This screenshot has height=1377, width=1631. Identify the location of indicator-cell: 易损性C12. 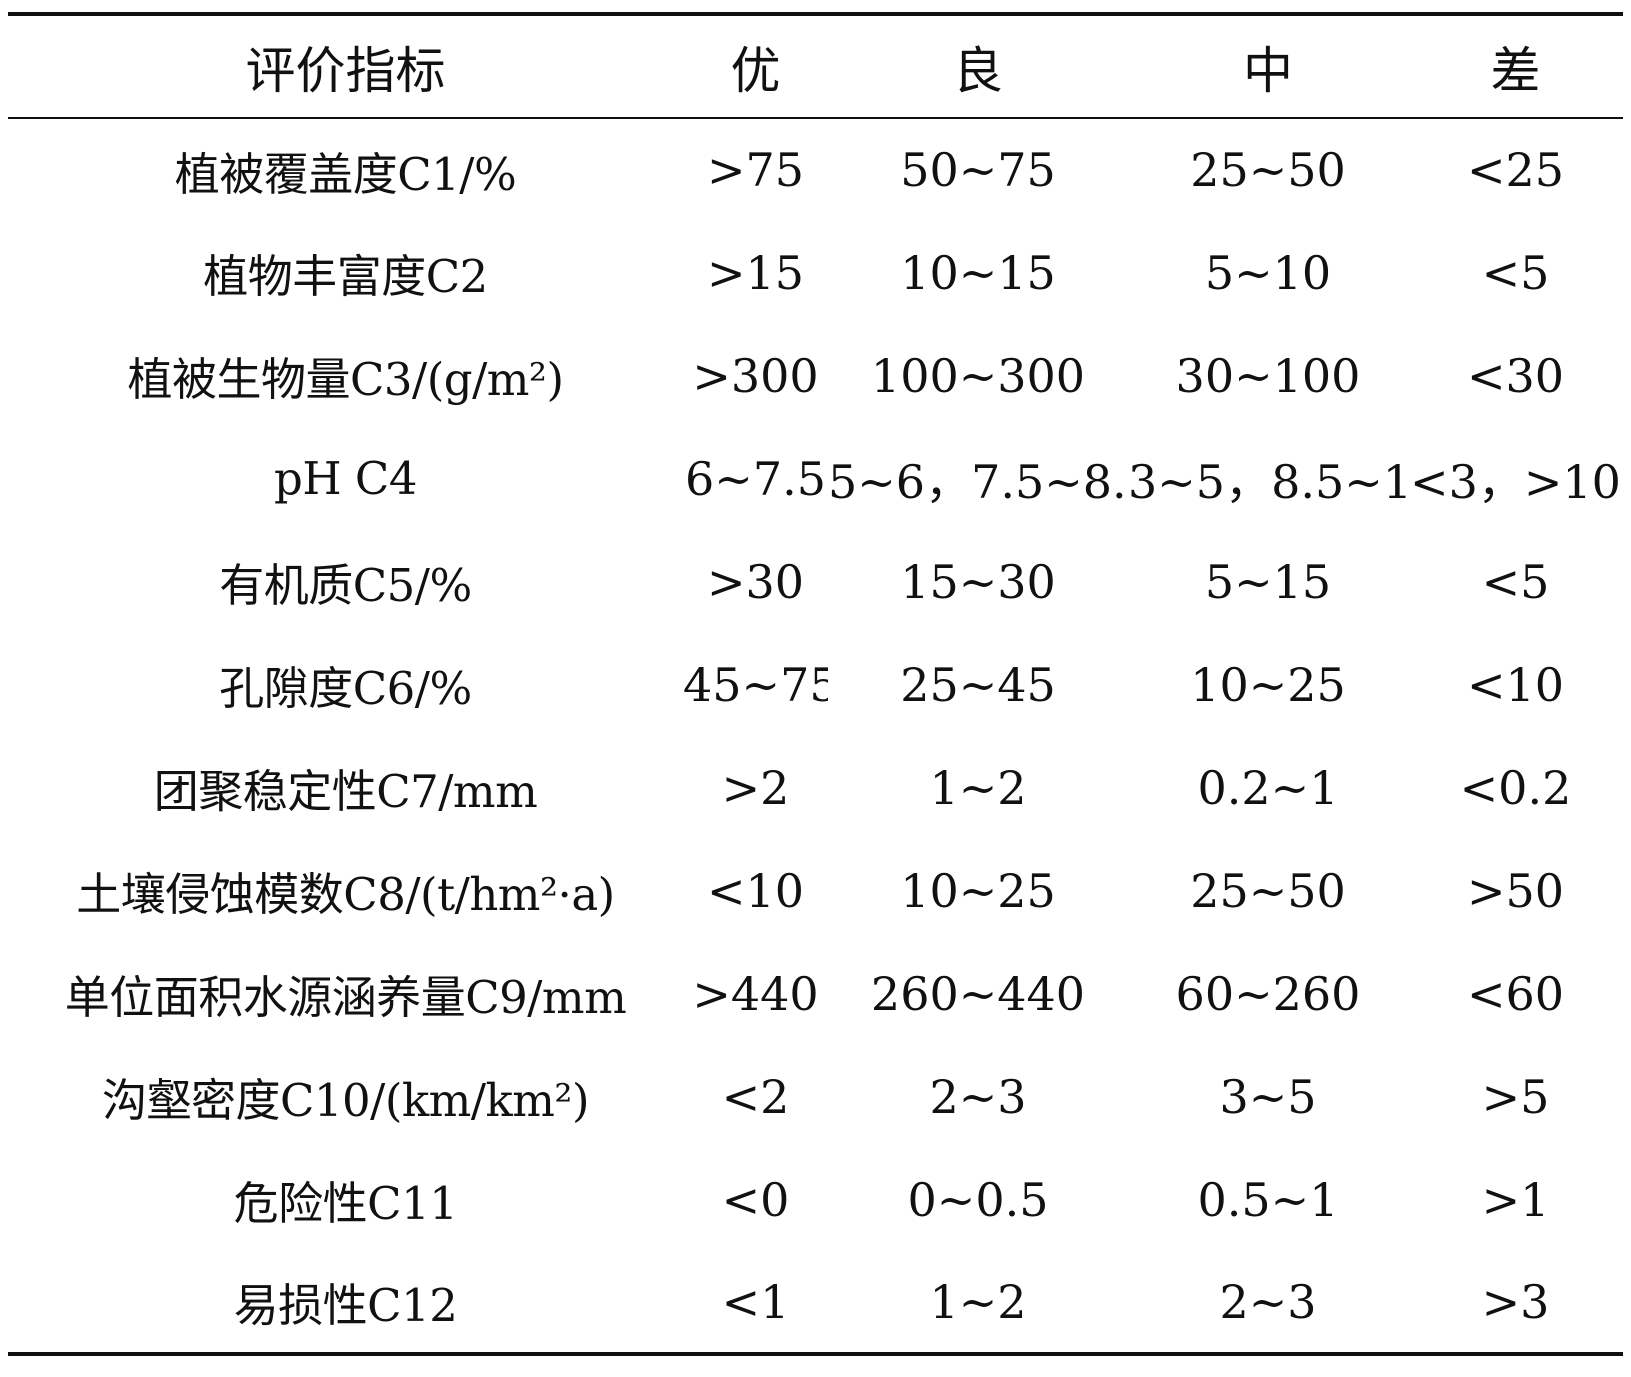
(345, 1303).